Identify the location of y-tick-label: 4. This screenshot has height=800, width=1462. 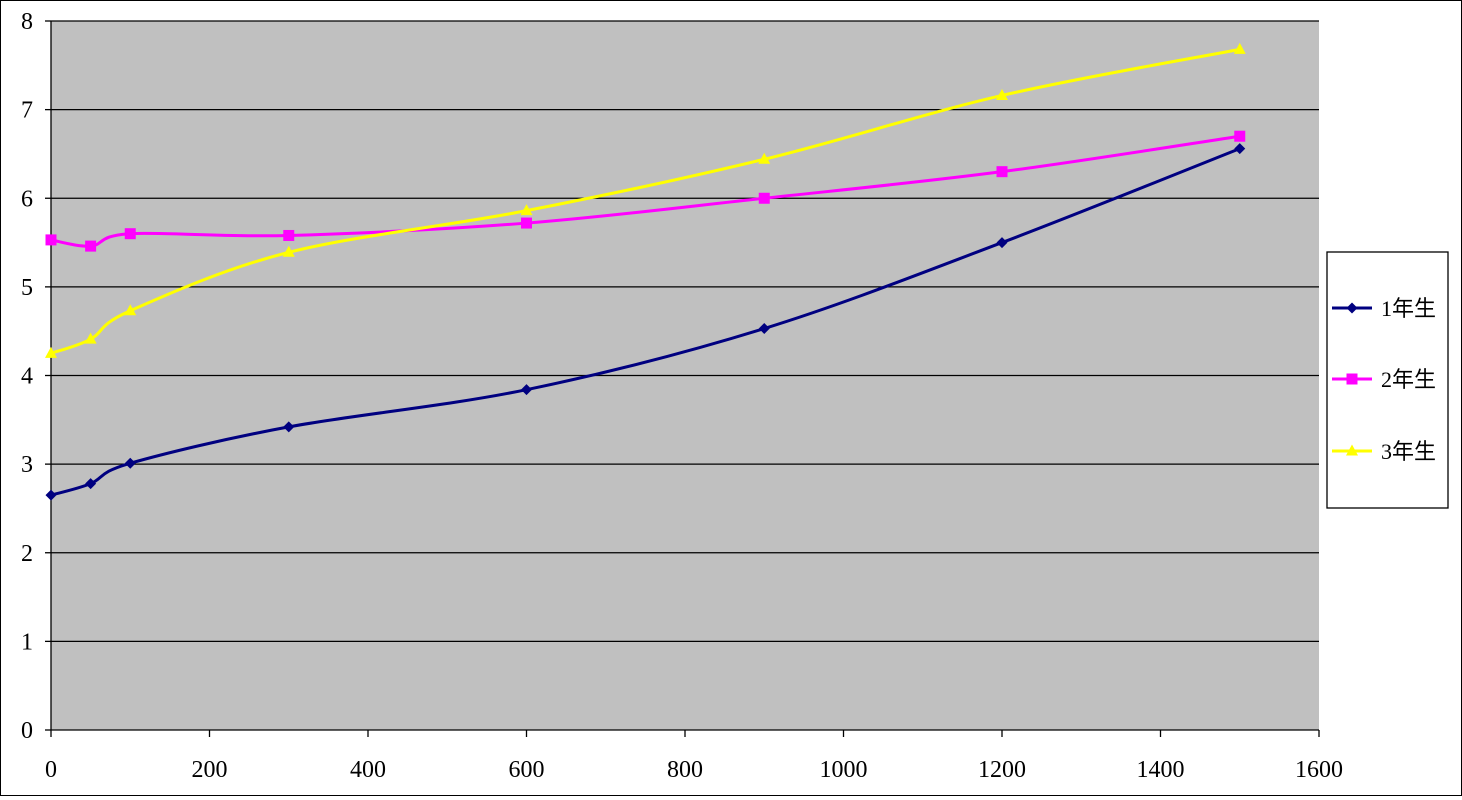
(27, 377).